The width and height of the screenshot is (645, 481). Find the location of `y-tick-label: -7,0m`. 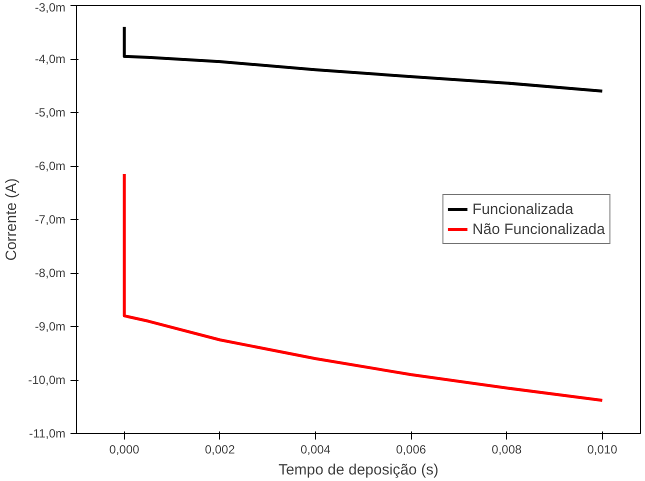

y-tick-label: -7,0m is located at coordinates (50, 219).